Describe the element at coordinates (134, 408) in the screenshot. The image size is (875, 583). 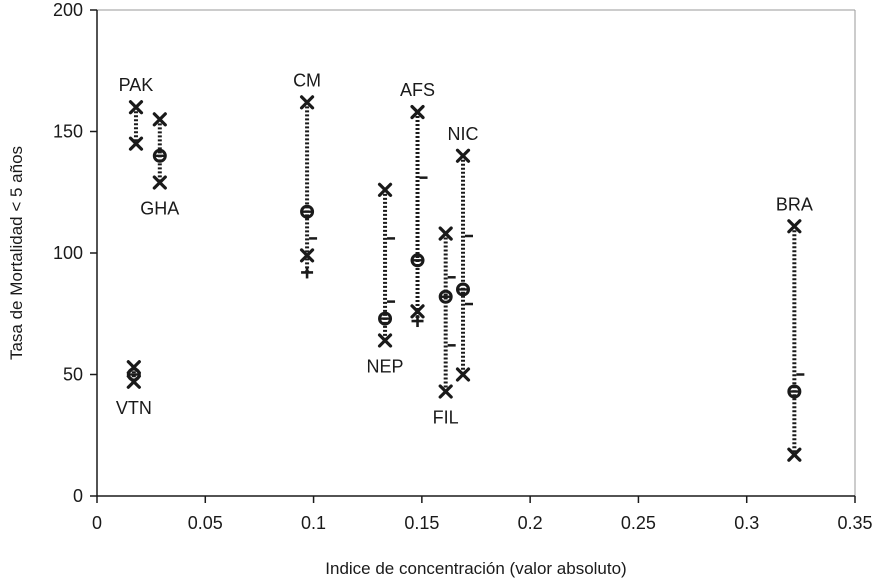
I see `country-label-vtn: VTN` at that location.